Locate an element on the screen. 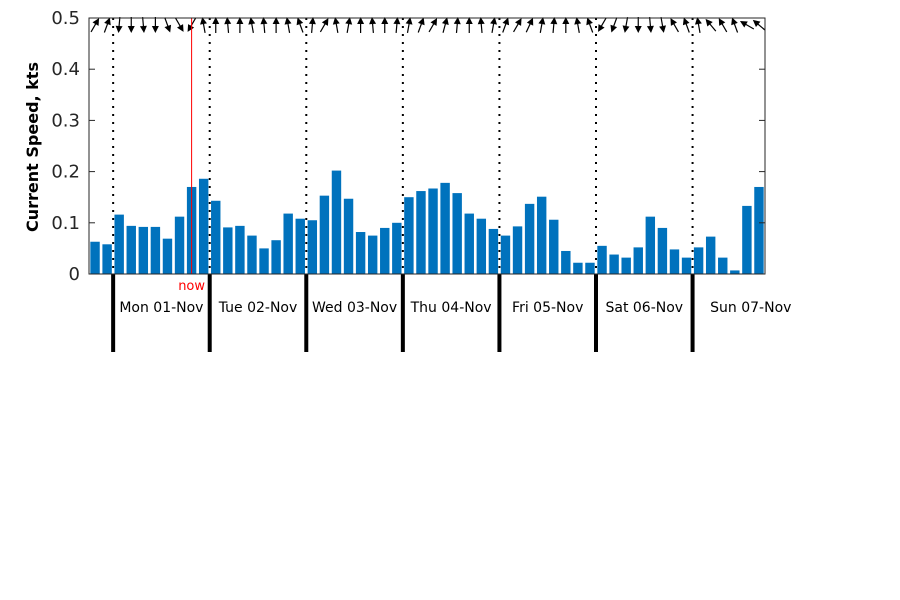 This screenshot has height=600, width=900. y-tick-label: 0.1 is located at coordinates (65, 223).